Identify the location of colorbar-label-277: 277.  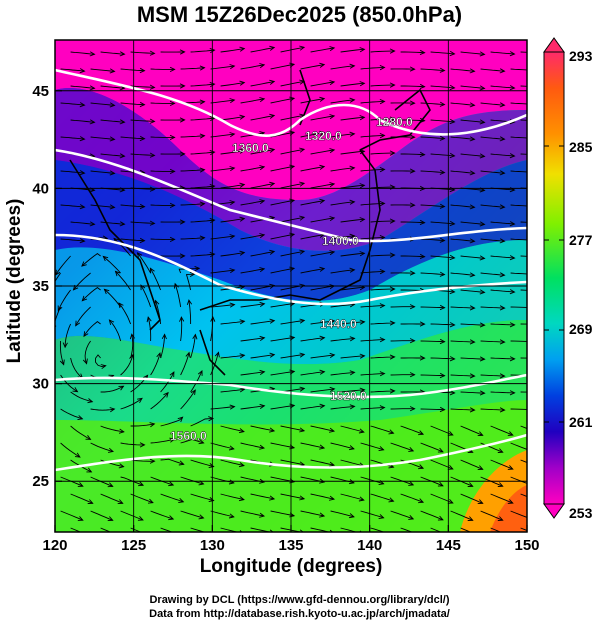
(581, 240).